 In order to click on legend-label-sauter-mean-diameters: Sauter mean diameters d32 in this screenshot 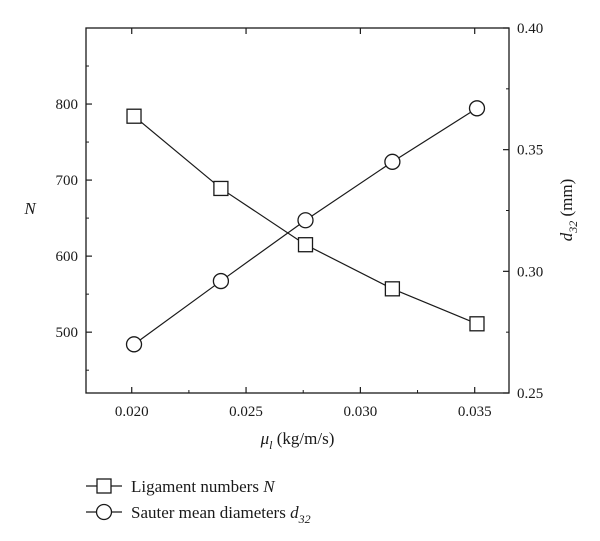, I will do `click(221, 514)`.